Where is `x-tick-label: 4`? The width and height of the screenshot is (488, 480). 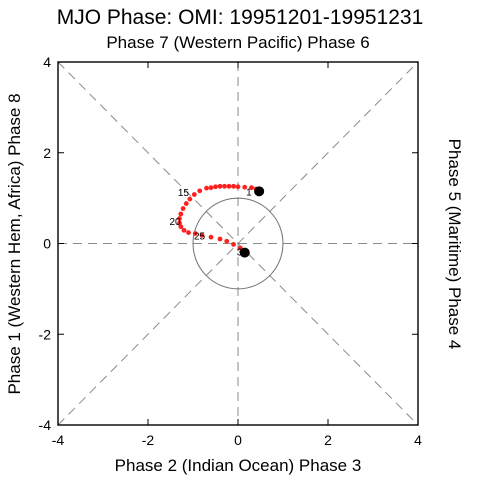
x-tick-label: 4 is located at coordinates (418, 440).